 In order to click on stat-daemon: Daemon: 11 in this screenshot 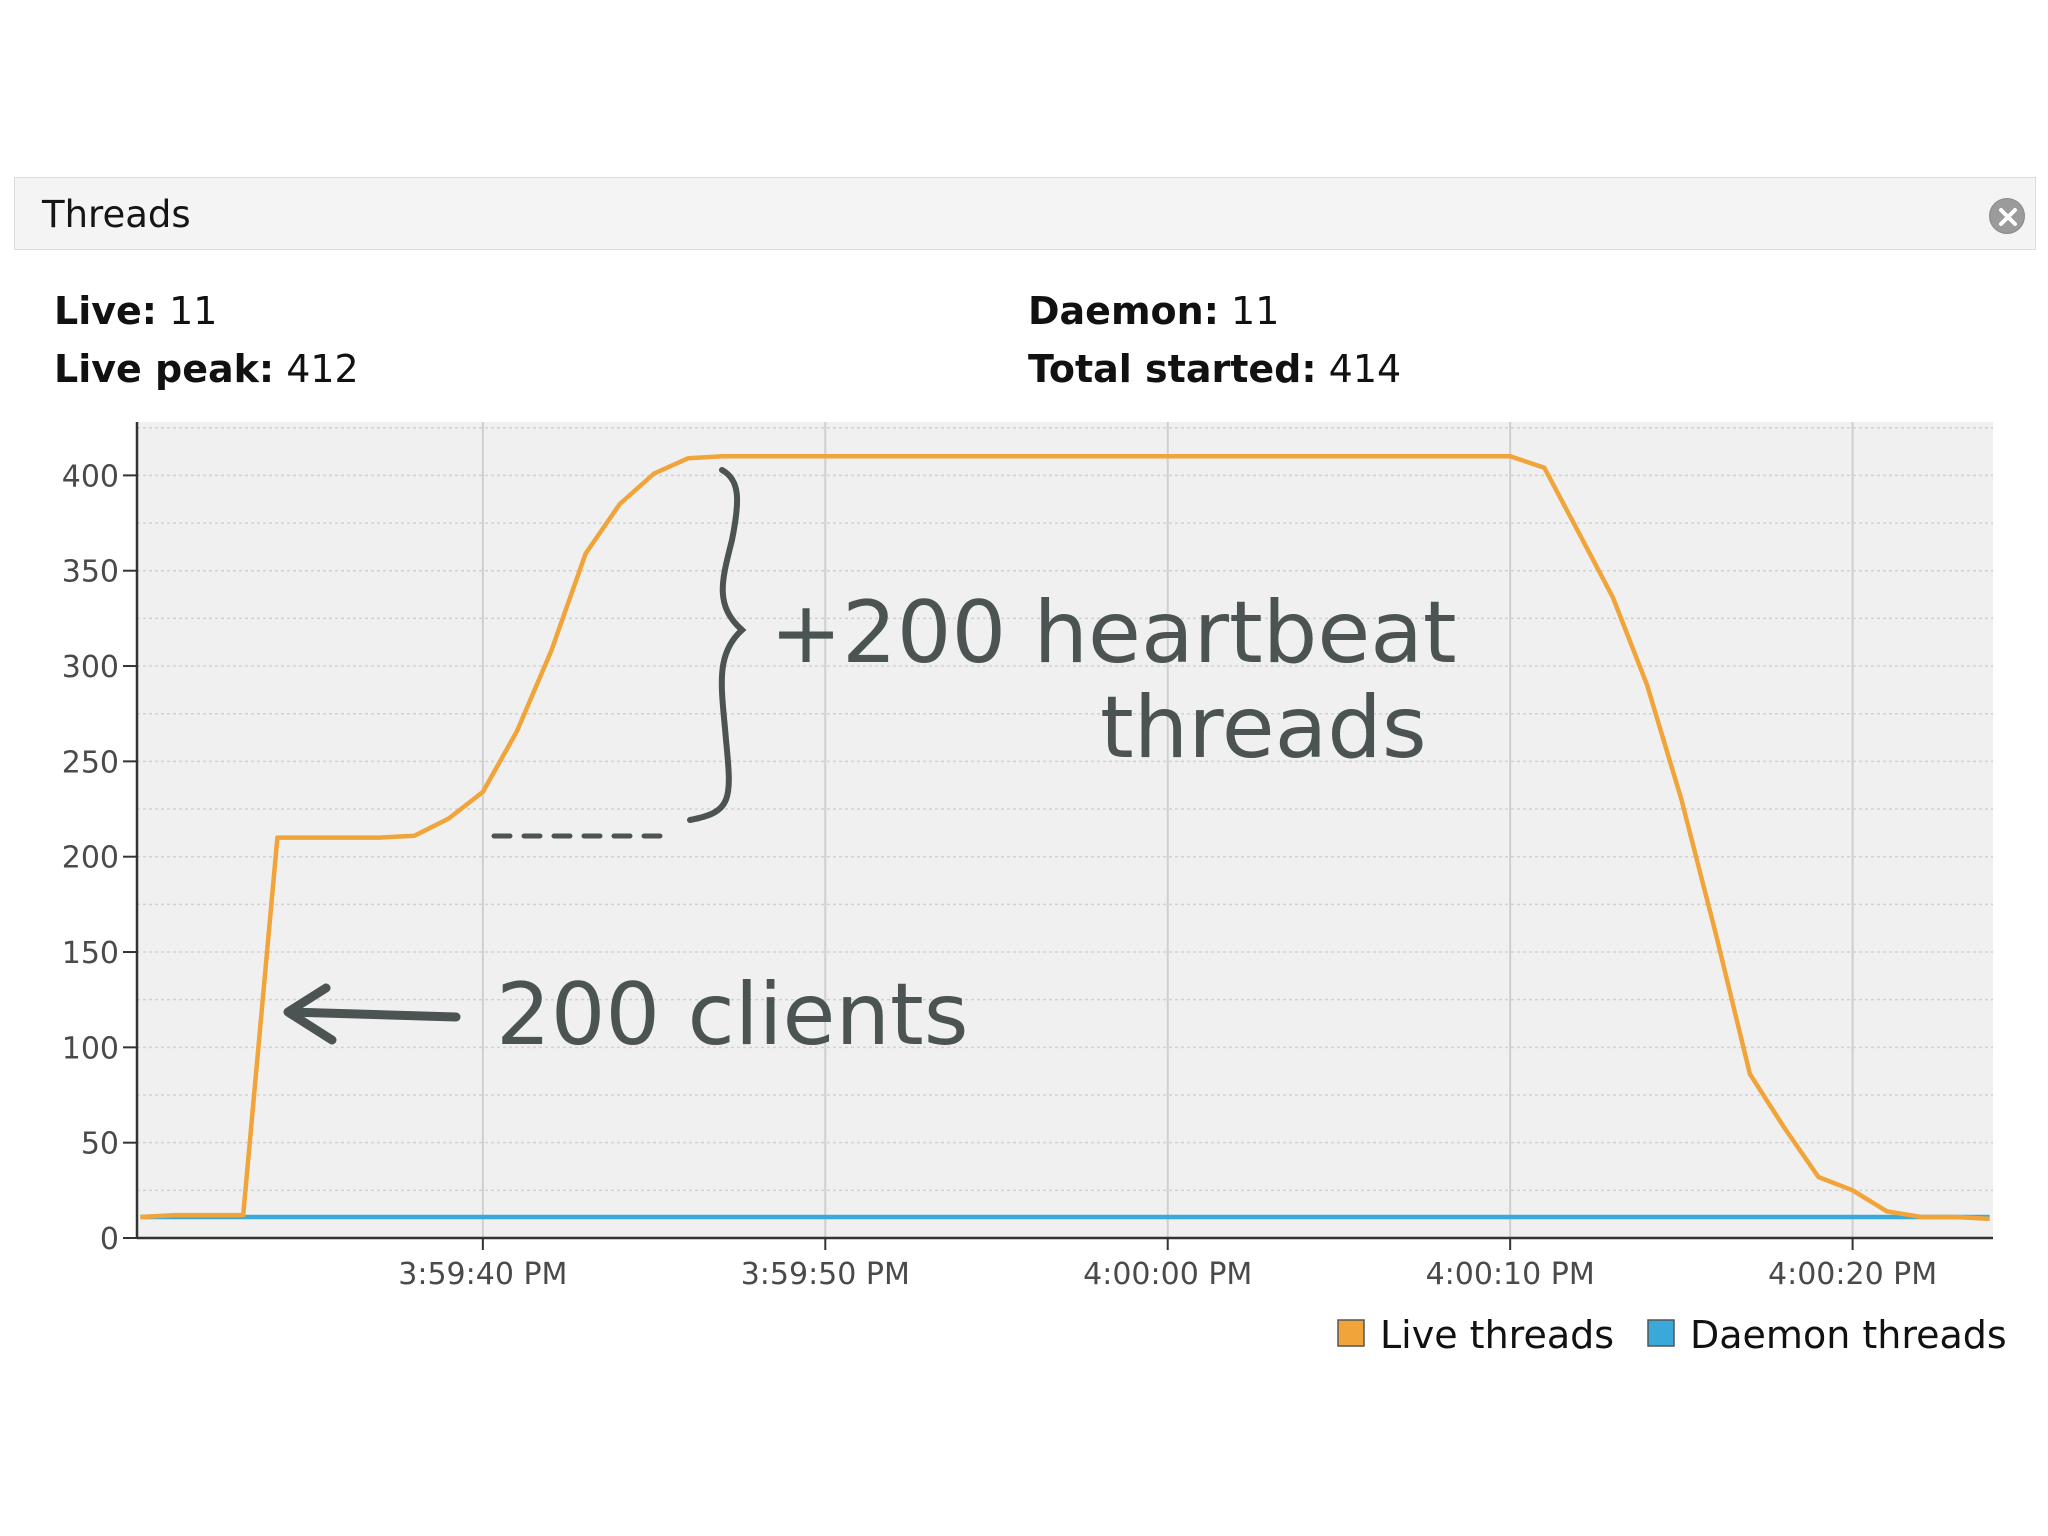, I will do `click(1154, 311)`.